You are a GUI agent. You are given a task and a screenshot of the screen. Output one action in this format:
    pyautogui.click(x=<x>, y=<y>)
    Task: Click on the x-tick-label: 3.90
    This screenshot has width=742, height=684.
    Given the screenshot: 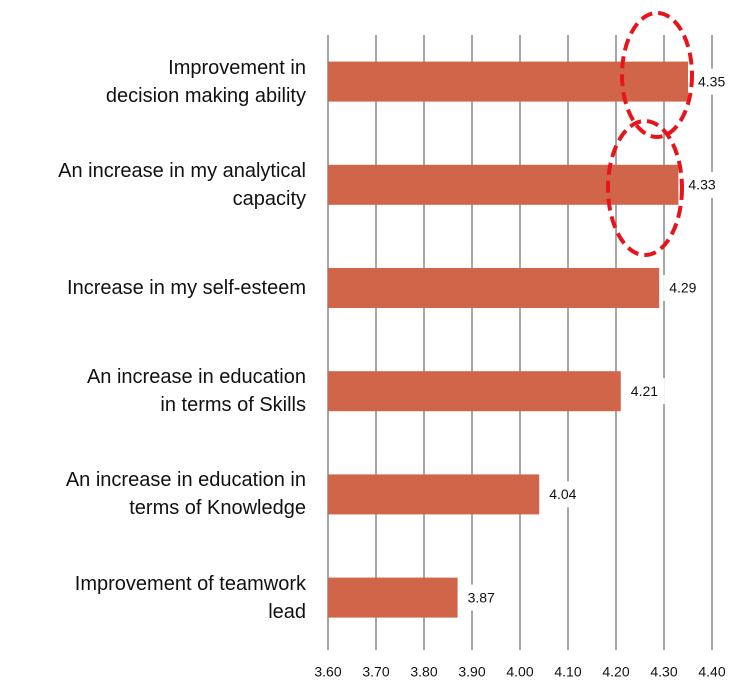 What is the action you would take?
    pyautogui.click(x=471, y=672)
    